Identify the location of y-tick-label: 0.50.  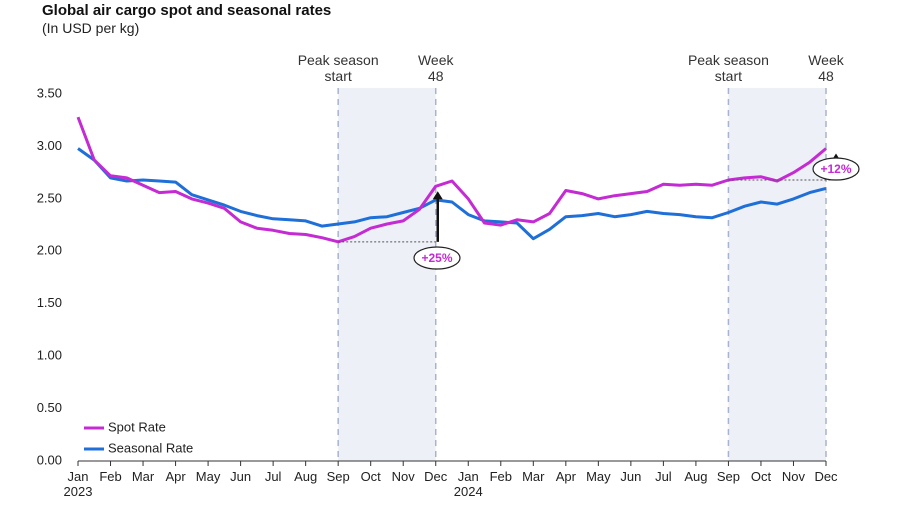
(49, 407).